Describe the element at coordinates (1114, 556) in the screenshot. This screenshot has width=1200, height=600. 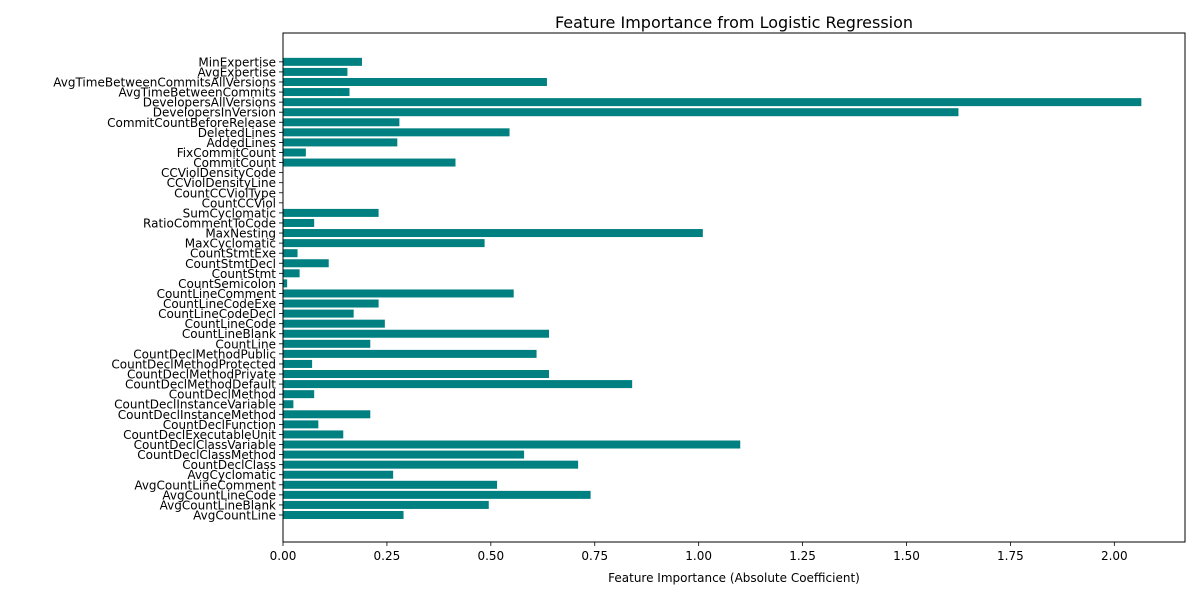
I see `x-tick-label: 2.00` at that location.